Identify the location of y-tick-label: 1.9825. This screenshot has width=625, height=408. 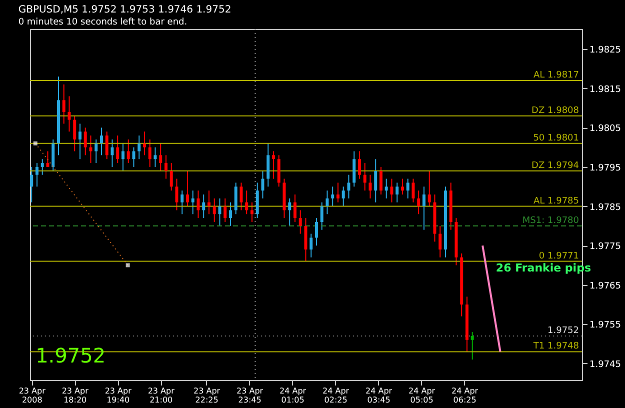
(605, 51).